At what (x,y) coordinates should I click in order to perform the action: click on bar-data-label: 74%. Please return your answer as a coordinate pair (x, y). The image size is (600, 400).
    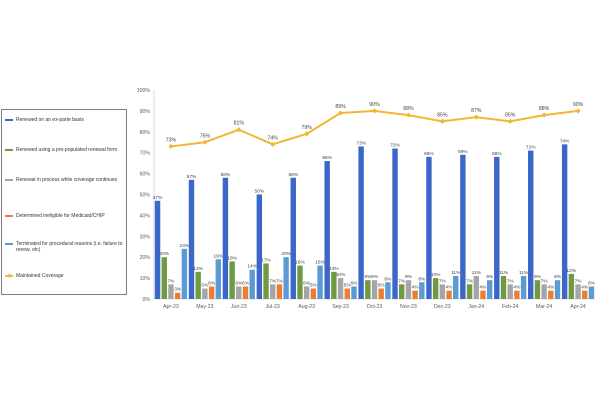
    Looking at the image, I should click on (565, 141).